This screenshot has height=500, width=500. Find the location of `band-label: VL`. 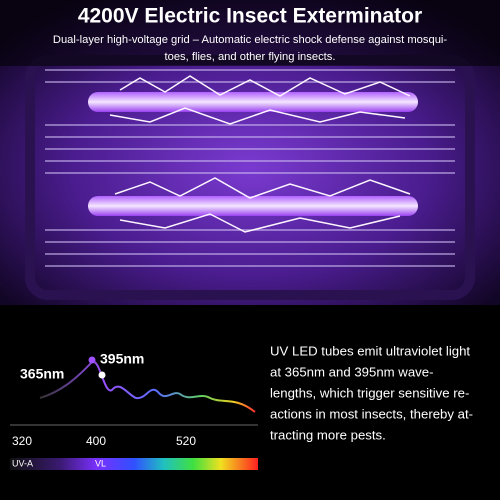

band-label: VL is located at coordinates (100, 463).